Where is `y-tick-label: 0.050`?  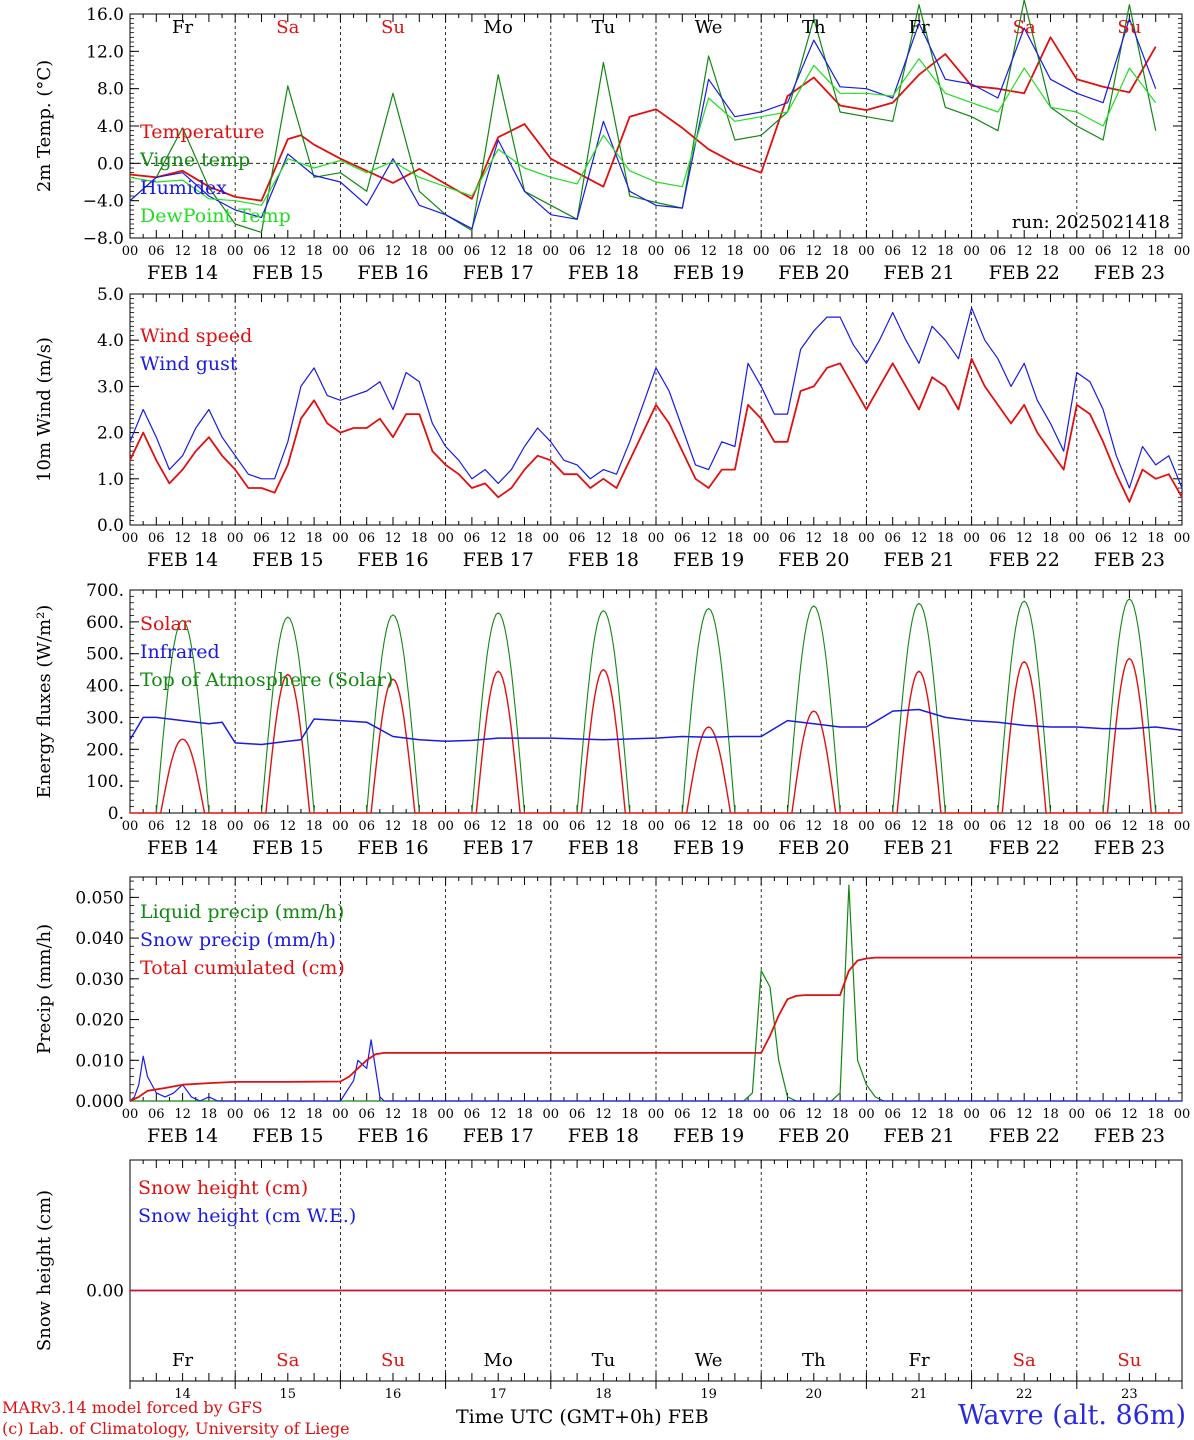 y-tick-label: 0.050 is located at coordinates (99, 898).